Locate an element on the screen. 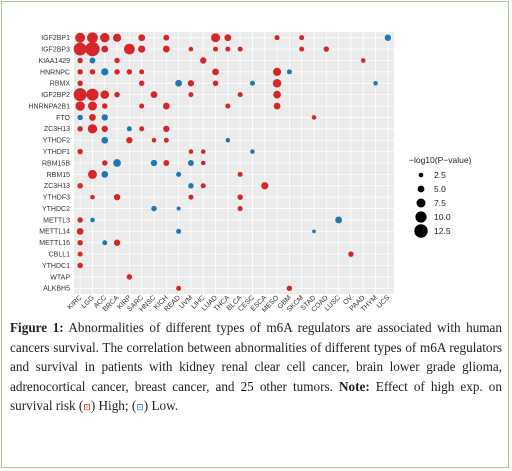  gene-label: HNRNPC is located at coordinates (55, 72).